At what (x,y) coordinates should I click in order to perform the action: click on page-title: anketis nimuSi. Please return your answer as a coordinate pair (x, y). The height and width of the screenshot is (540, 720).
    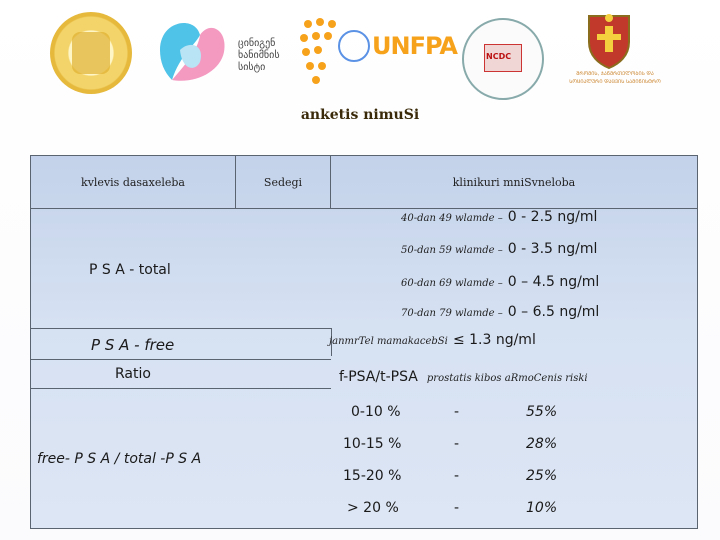
    Looking at the image, I should click on (360, 115).